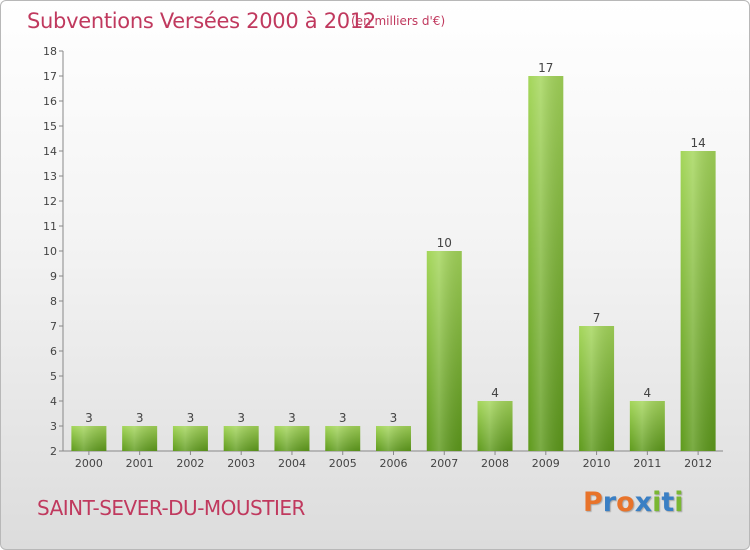 Image resolution: width=750 pixels, height=550 pixels. I want to click on bar-shine-2010, so click(597, 388).